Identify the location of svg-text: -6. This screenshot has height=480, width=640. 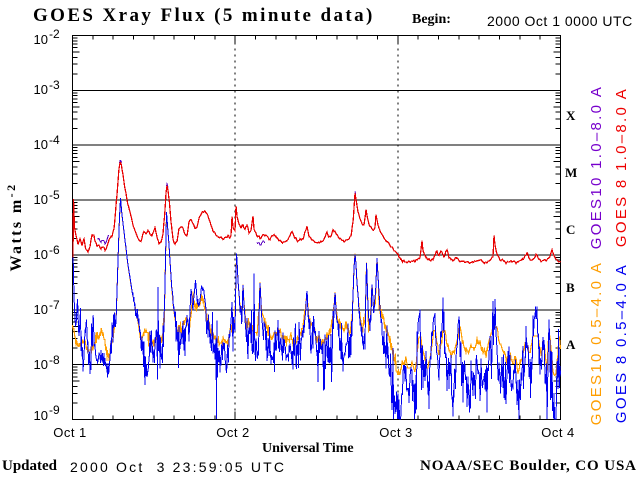
(54, 250).